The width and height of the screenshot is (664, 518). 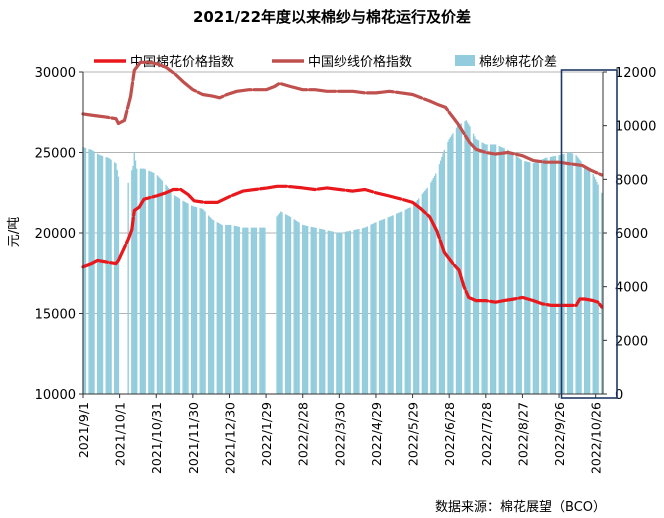 I want to click on x-tick-label: 2022/10/26, so click(x=596, y=438).